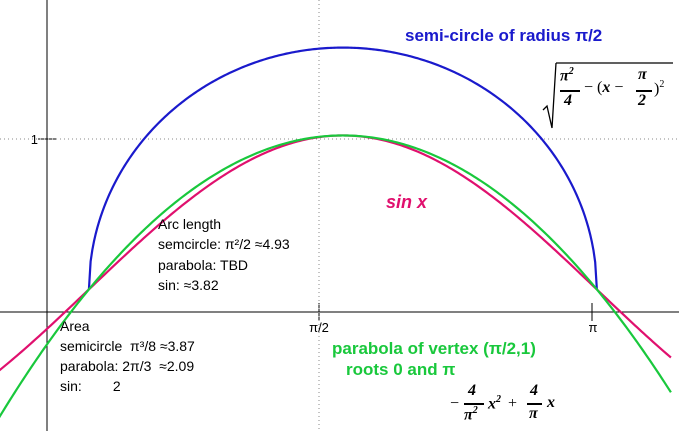  What do you see at coordinates (127, 346) in the screenshot?
I see `area-semicircle: semicircle π³/8 ≈3.87` at bounding box center [127, 346].